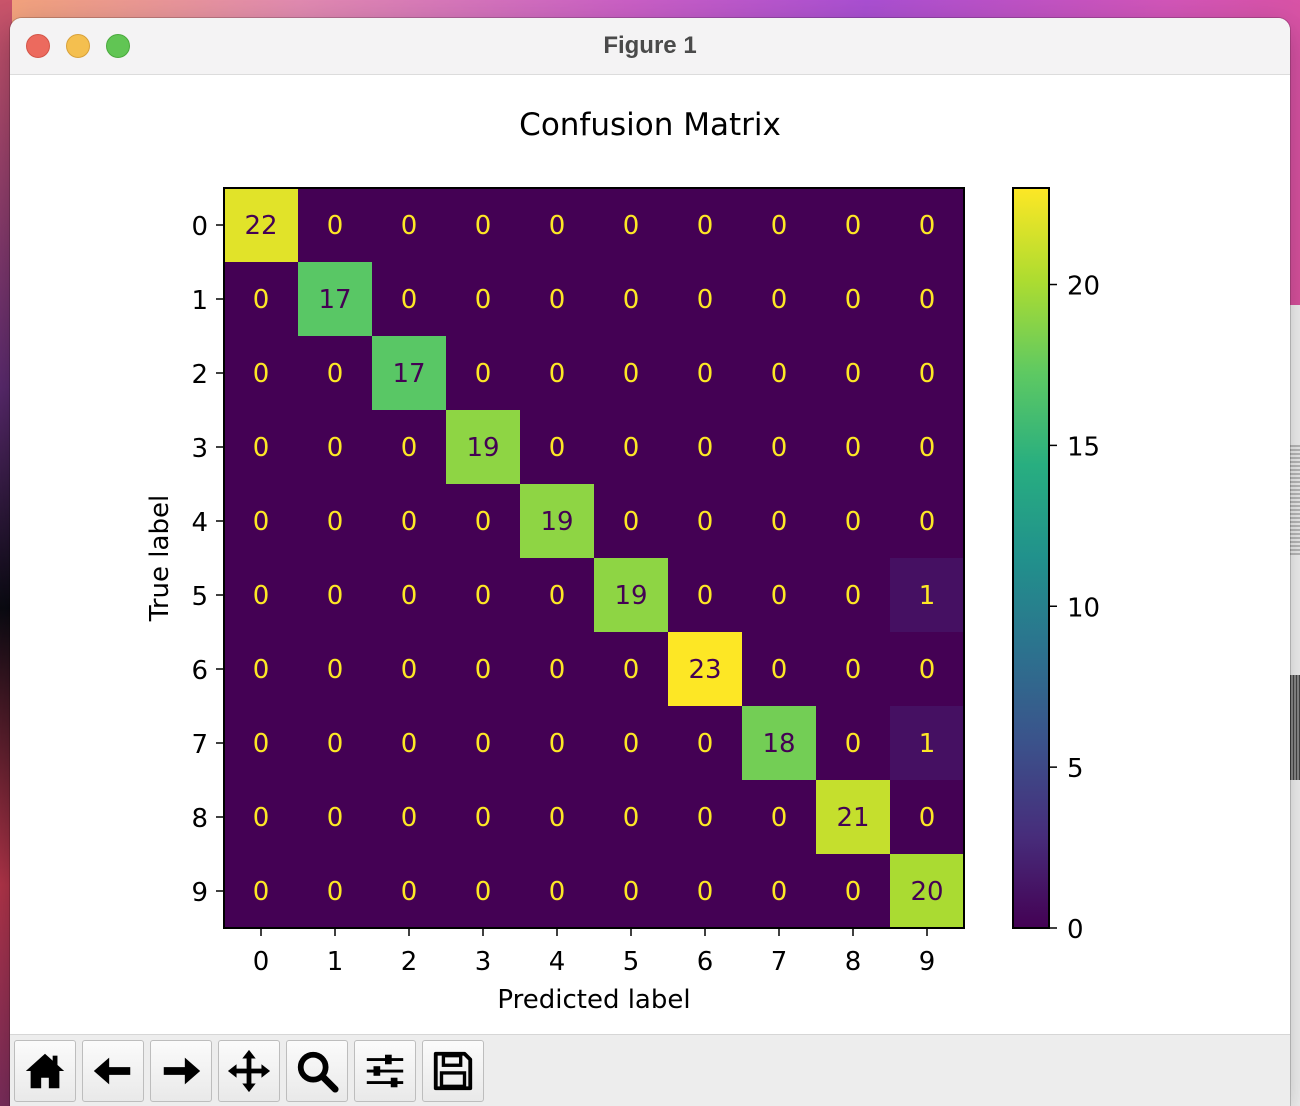 Image resolution: width=1300 pixels, height=1106 pixels. What do you see at coordinates (38, 46) in the screenshot?
I see `close-window-button` at bounding box center [38, 46].